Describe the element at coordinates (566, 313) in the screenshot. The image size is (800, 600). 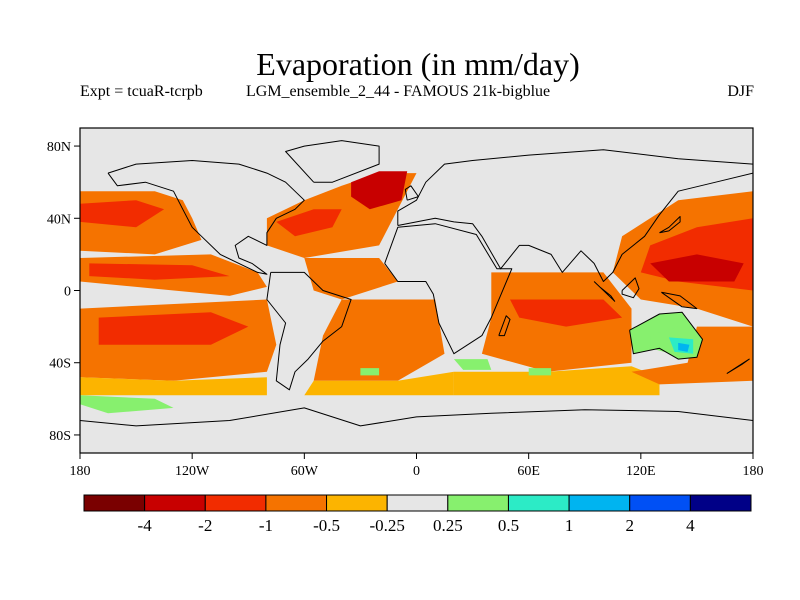
I see `region-indian-core` at that location.